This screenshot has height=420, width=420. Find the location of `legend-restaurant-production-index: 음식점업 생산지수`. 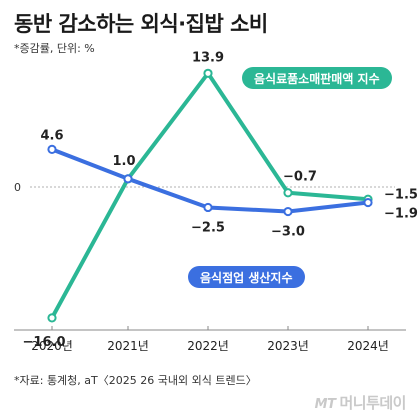

legend-restaurant-production-index: 음식점업 생산지수 is located at coordinates (246, 277).